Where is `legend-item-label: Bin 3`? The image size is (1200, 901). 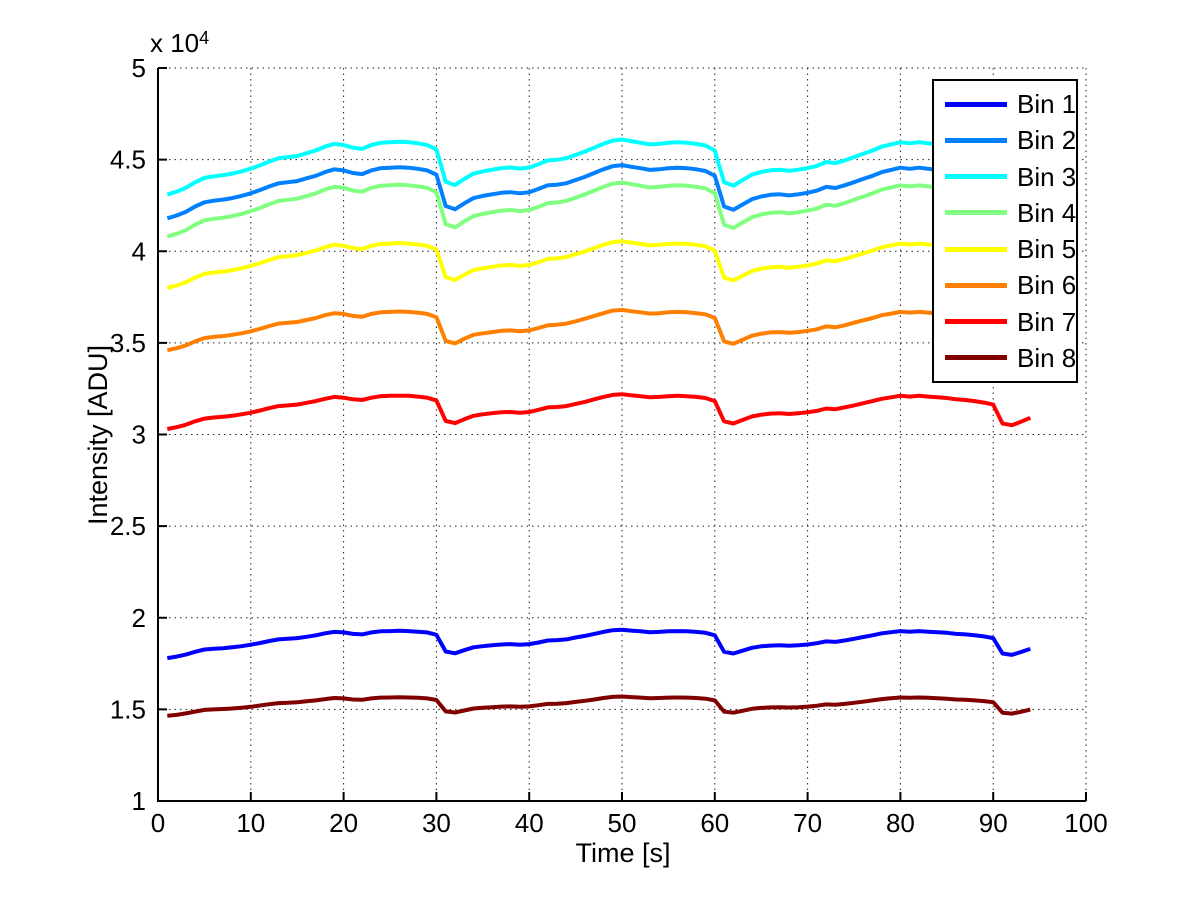 legend-item-label: Bin 3 is located at coordinates (1047, 176).